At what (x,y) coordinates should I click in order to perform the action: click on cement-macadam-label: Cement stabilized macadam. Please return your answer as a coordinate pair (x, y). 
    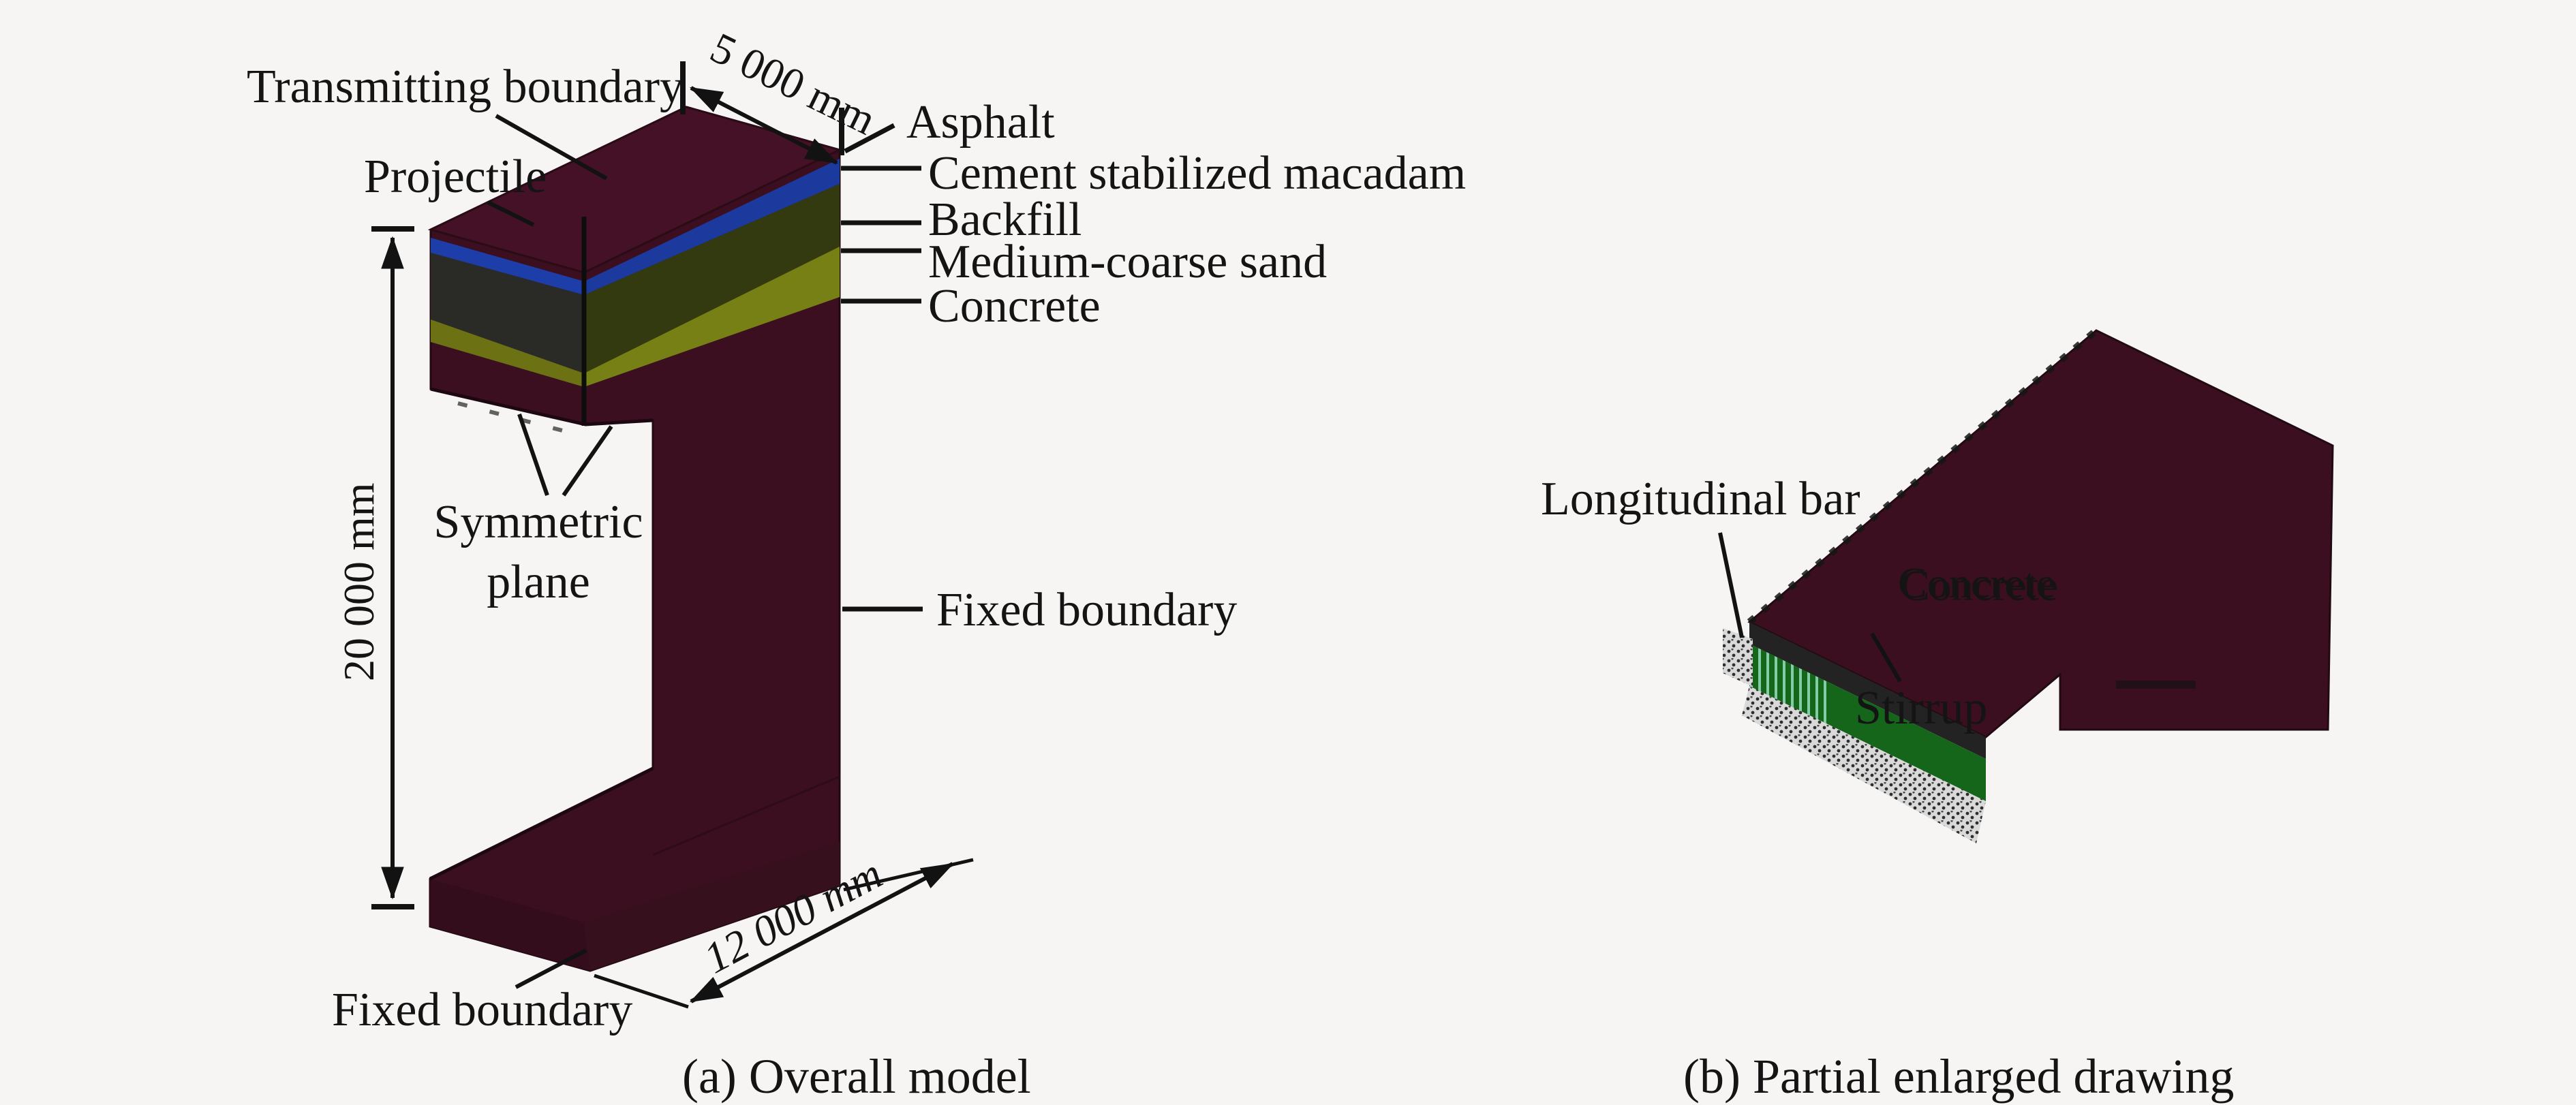
    Looking at the image, I should click on (1197, 173).